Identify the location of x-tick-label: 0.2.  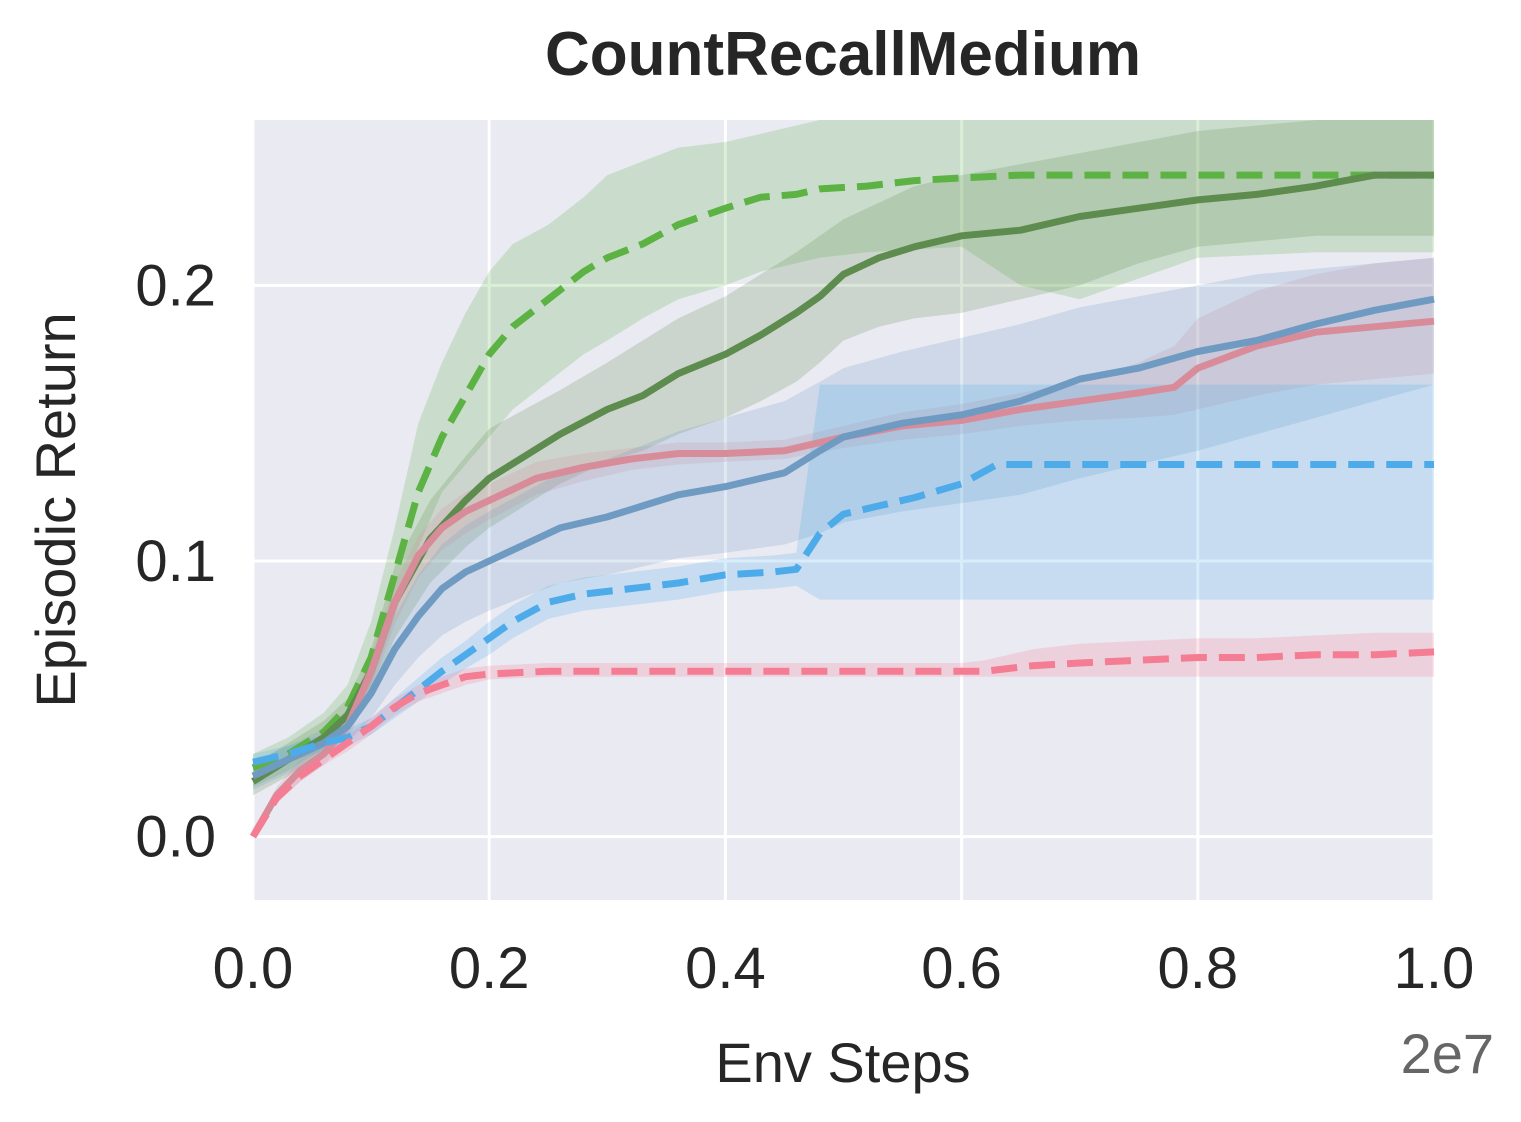
(489, 968).